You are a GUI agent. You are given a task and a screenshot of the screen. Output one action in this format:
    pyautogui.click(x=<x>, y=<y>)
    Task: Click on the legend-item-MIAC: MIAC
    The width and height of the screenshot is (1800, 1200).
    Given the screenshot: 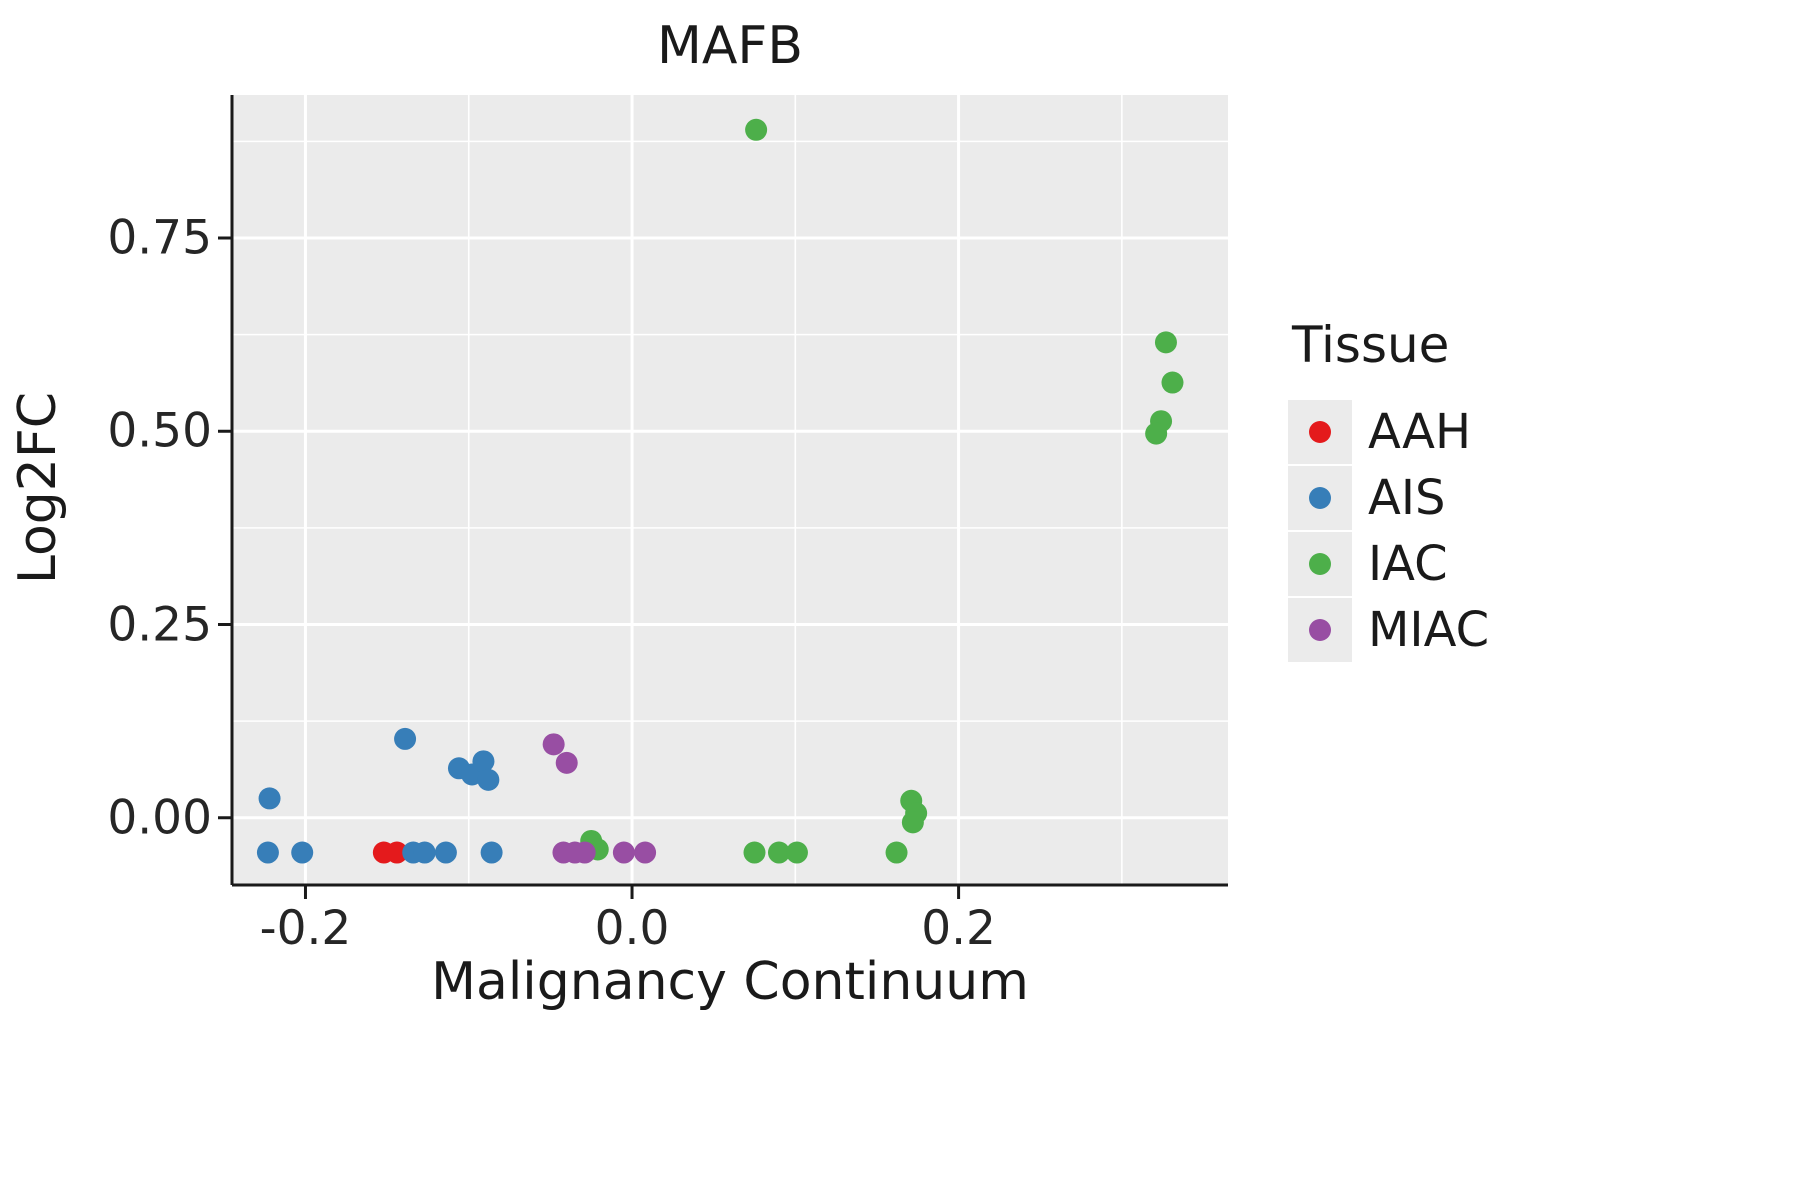 What is the action you would take?
    pyautogui.click(x=1388, y=630)
    